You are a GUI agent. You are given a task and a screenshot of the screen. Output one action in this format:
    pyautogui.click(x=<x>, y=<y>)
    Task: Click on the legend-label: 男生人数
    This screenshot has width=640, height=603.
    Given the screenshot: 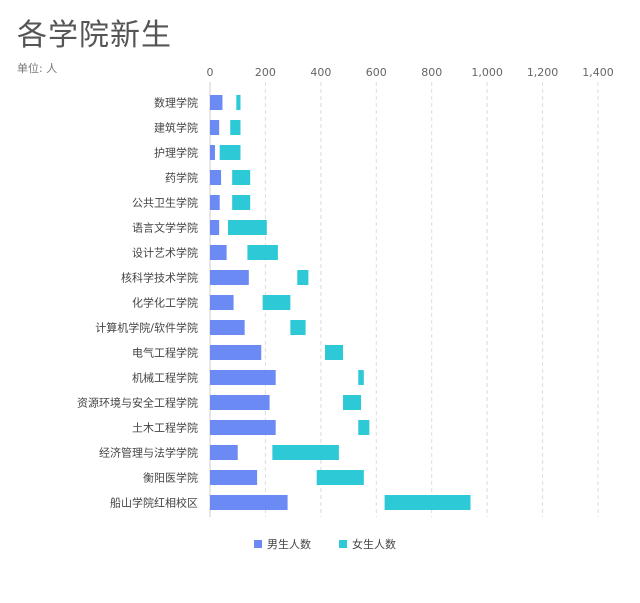 What is the action you would take?
    pyautogui.click(x=289, y=544)
    